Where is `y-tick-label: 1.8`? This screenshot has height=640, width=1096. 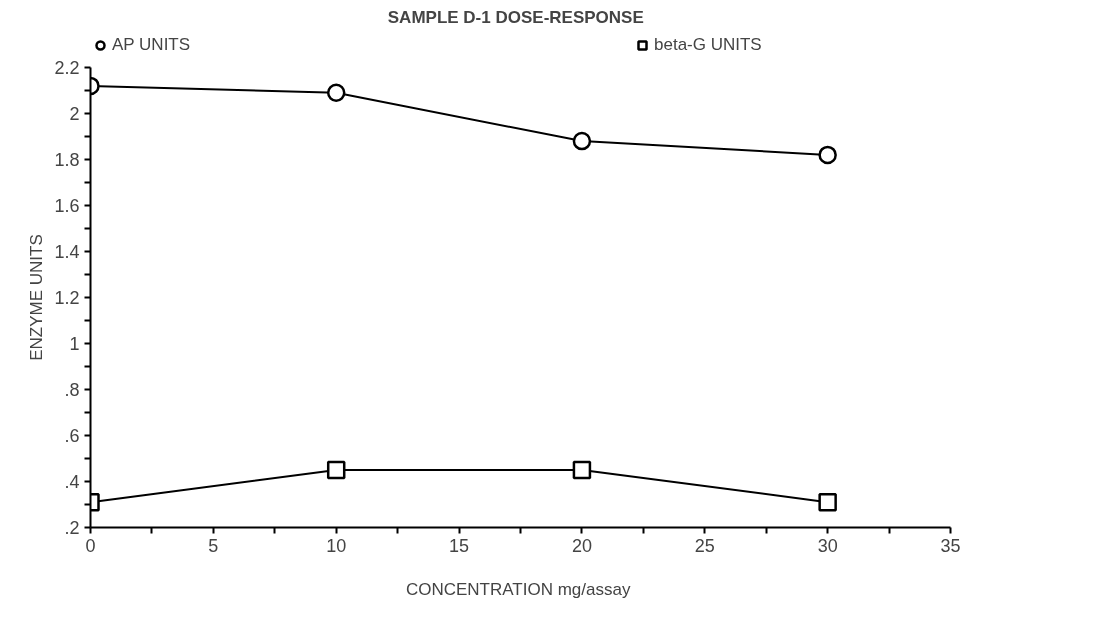 y-tick-label: 1.8 is located at coordinates (67, 160).